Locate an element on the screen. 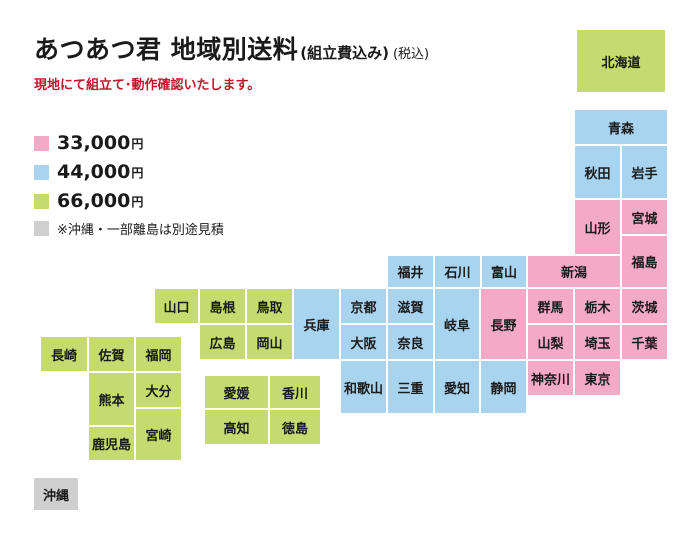 This screenshot has height=540, width=700. page-title: あつあつ君 地域別送料 (組立費込み) (税込) is located at coordinates (231, 48).